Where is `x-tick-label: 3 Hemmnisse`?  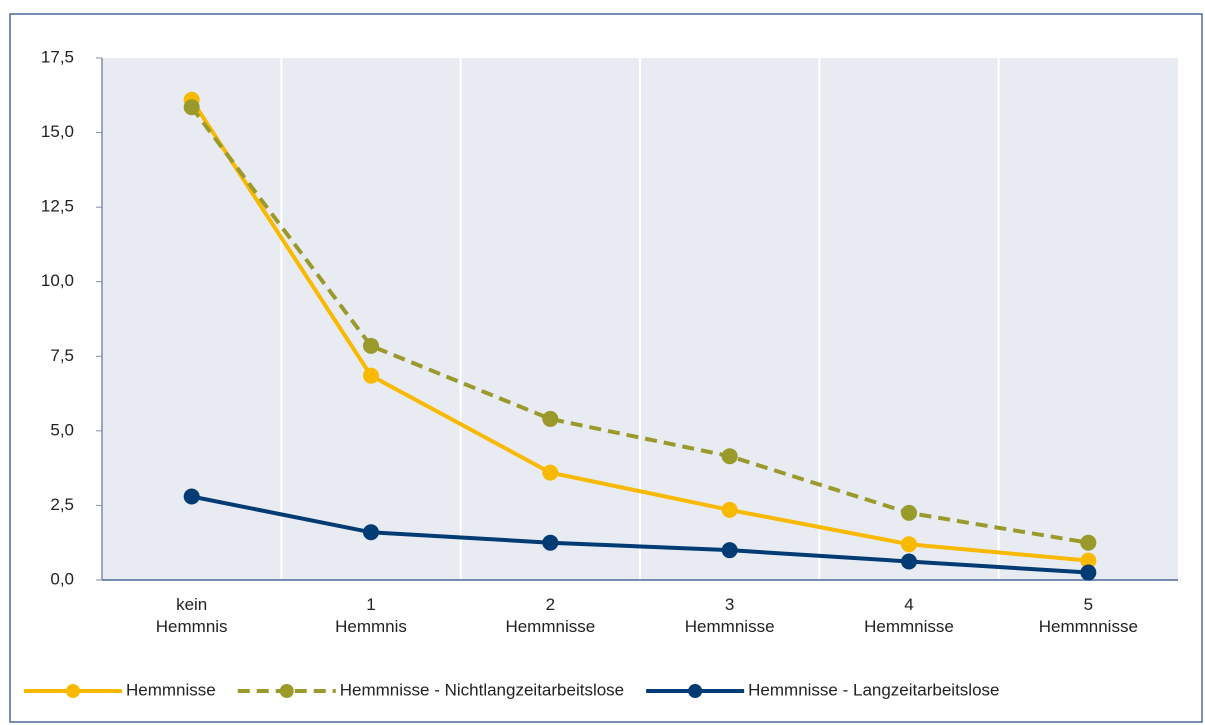
x-tick-label: 3 Hemmnisse is located at coordinates (730, 615).